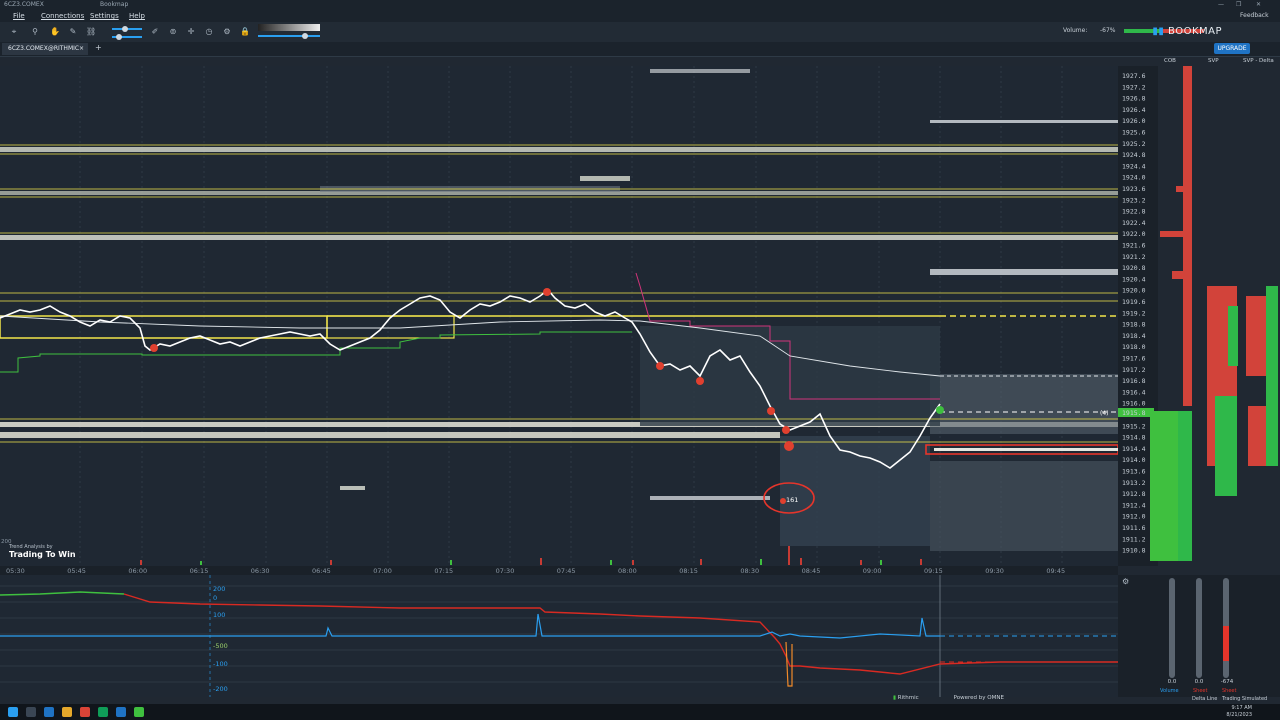 The width and height of the screenshot is (1280, 720). What do you see at coordinates (85, 712) in the screenshot?
I see `chrome-icon` at bounding box center [85, 712].